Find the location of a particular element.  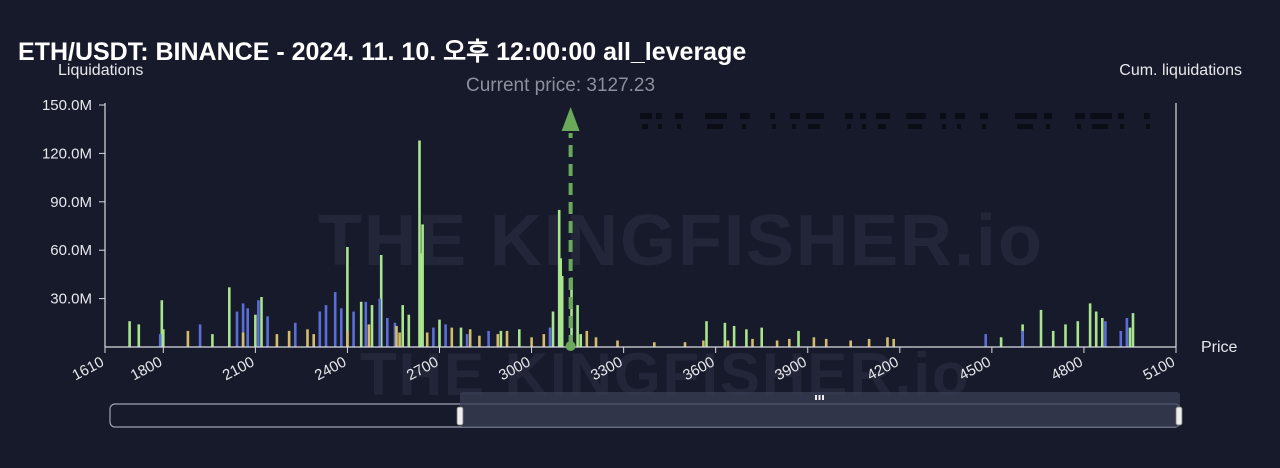

y-tick-label: 30.0M is located at coordinates (71, 299).